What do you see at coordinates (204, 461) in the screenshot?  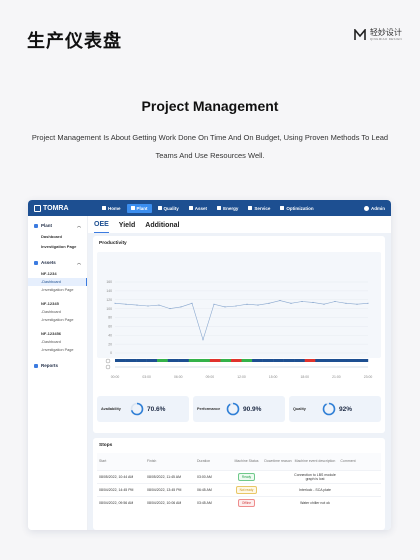 I see `column-header: Duration` at bounding box center [204, 461].